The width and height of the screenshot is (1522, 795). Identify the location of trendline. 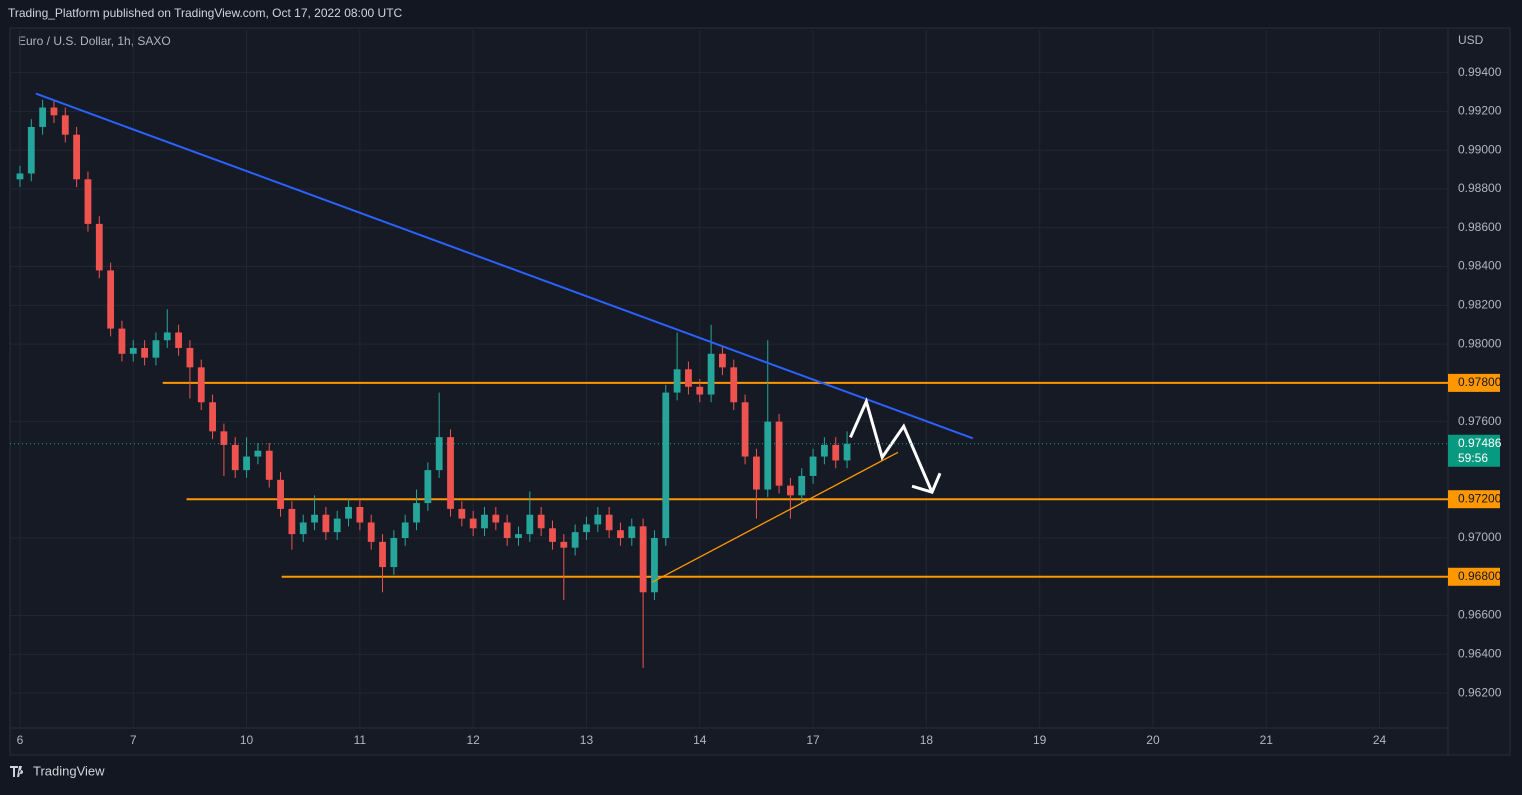
(775, 517).